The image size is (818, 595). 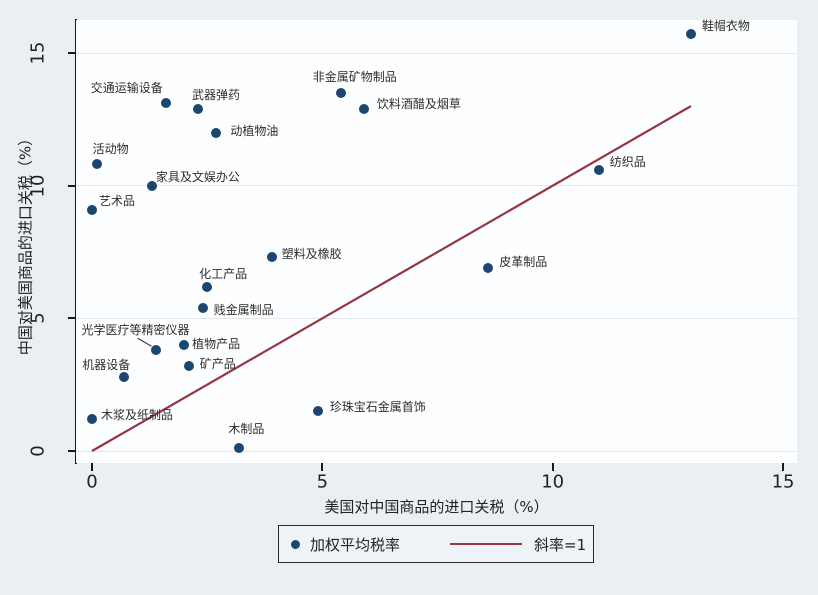 What do you see at coordinates (126, 88) in the screenshot?
I see `point-label: 交通运输设备` at bounding box center [126, 88].